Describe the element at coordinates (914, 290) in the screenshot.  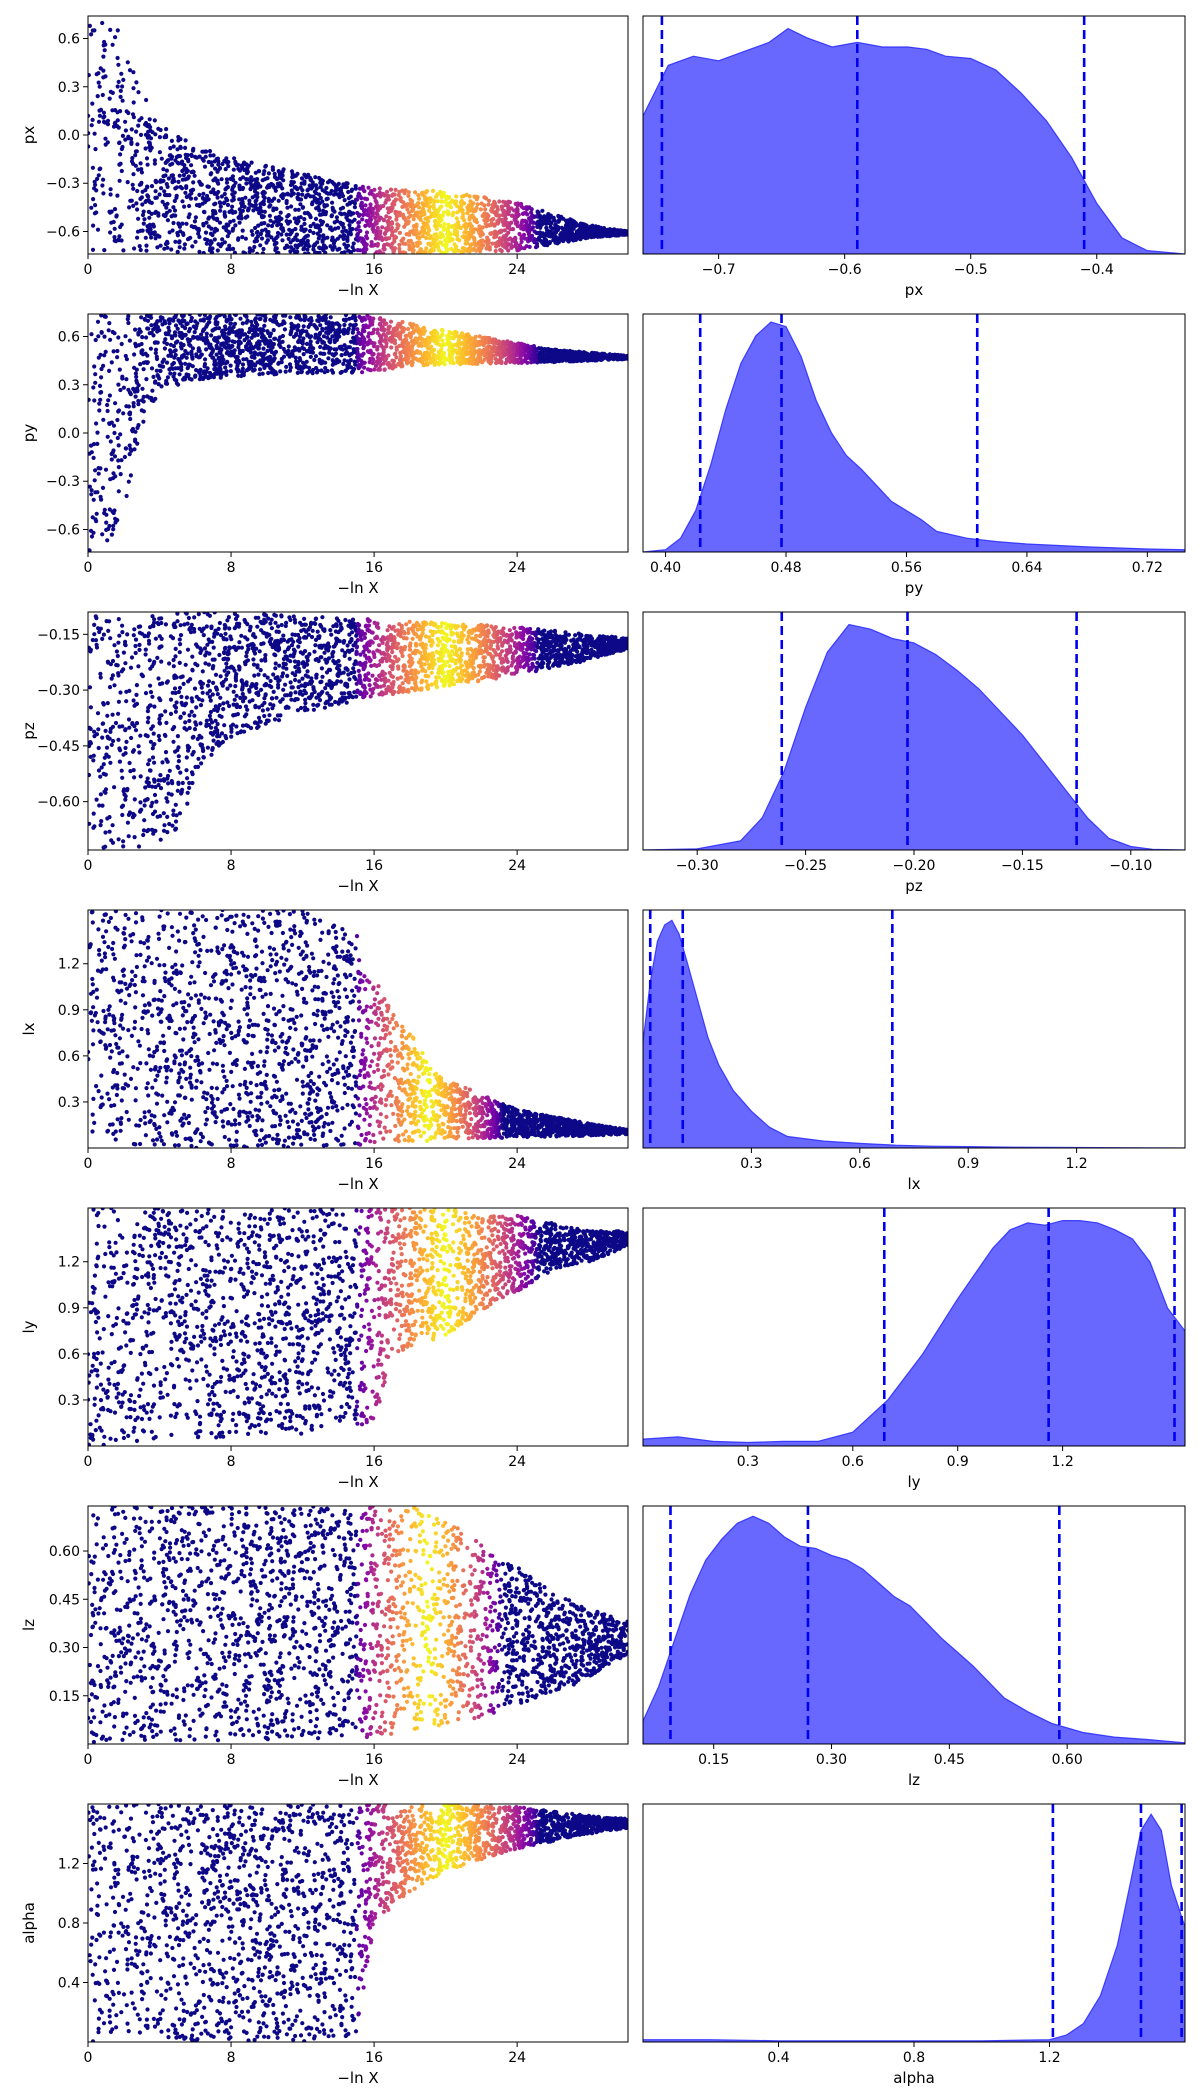
I see `hist-xlabel: px` at that location.